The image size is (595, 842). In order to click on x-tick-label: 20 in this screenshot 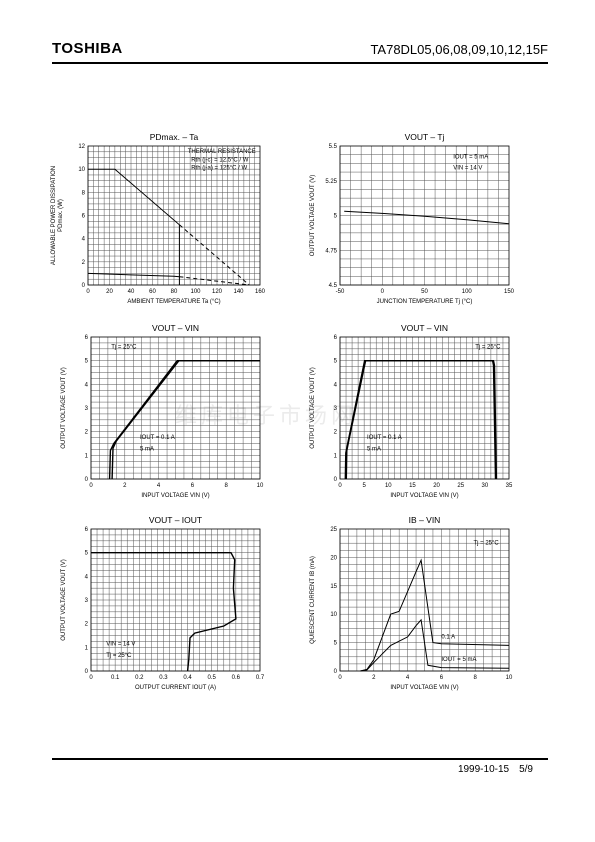, I will do `click(109, 292)`.